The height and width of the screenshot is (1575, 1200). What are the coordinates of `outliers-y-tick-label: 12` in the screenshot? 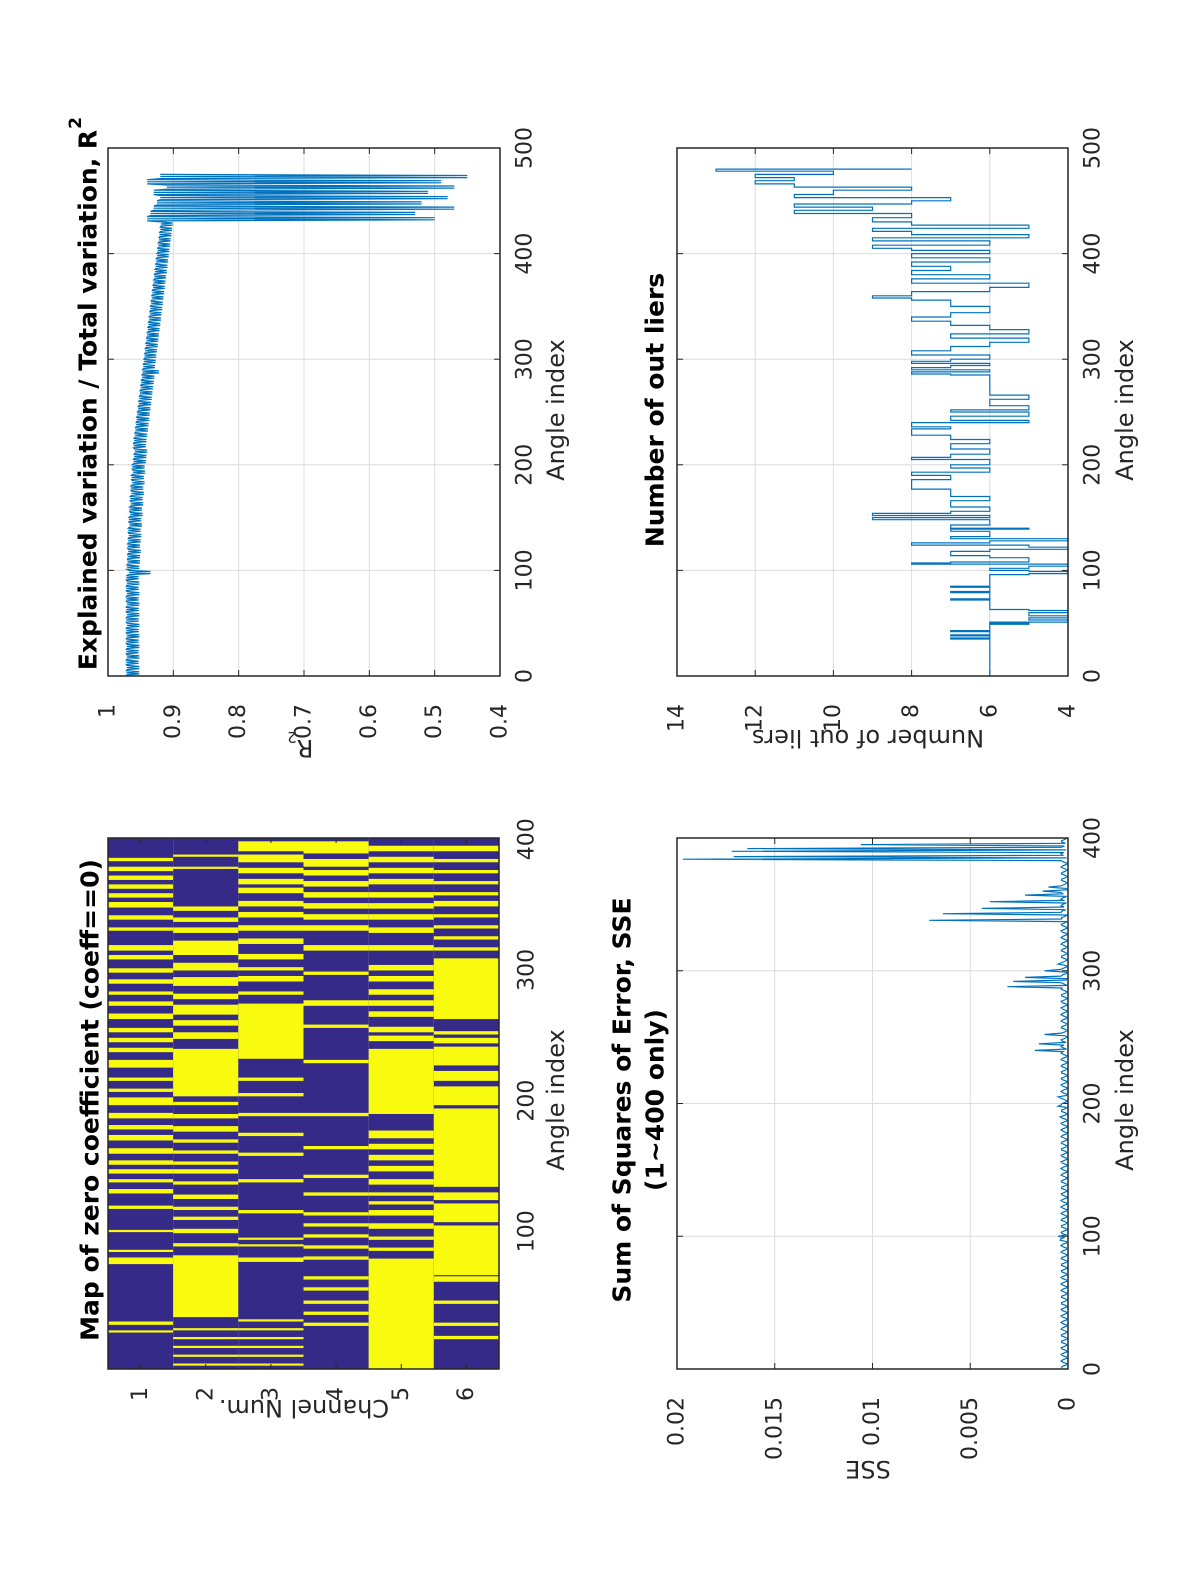 It's located at (755, 718).